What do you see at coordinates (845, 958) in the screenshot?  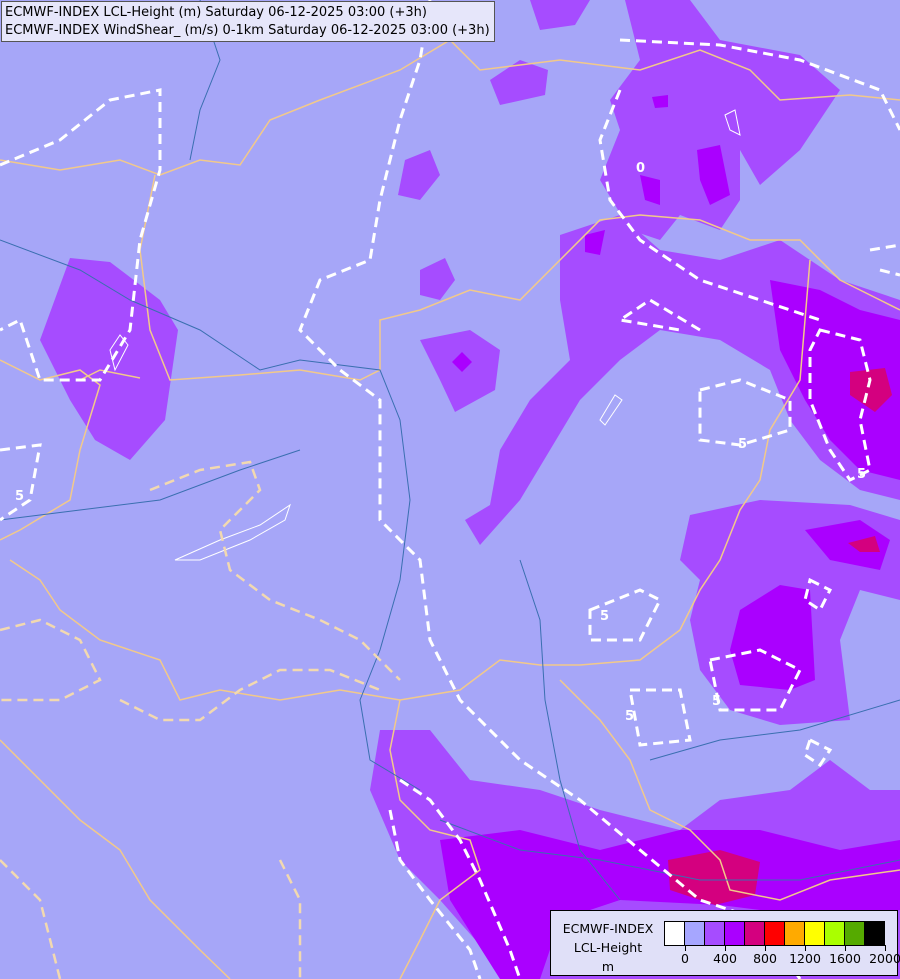 I see `legend-tick-label: 1600` at bounding box center [845, 958].